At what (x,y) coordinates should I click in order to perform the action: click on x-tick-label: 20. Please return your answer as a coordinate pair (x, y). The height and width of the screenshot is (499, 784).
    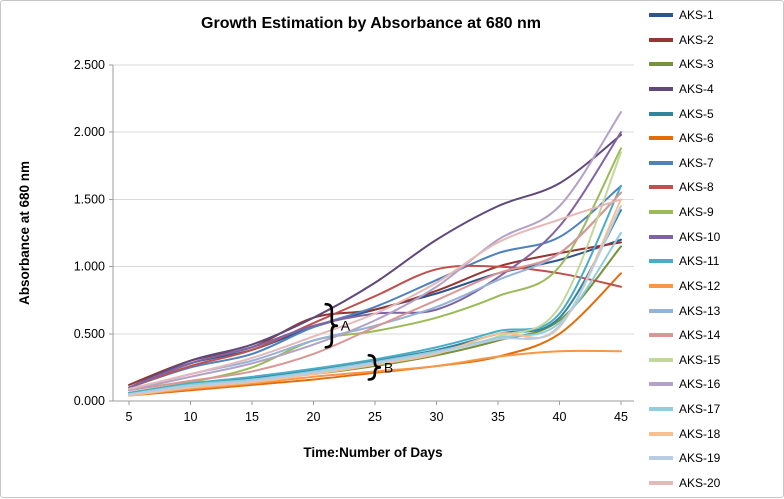
    Looking at the image, I should click on (314, 417).